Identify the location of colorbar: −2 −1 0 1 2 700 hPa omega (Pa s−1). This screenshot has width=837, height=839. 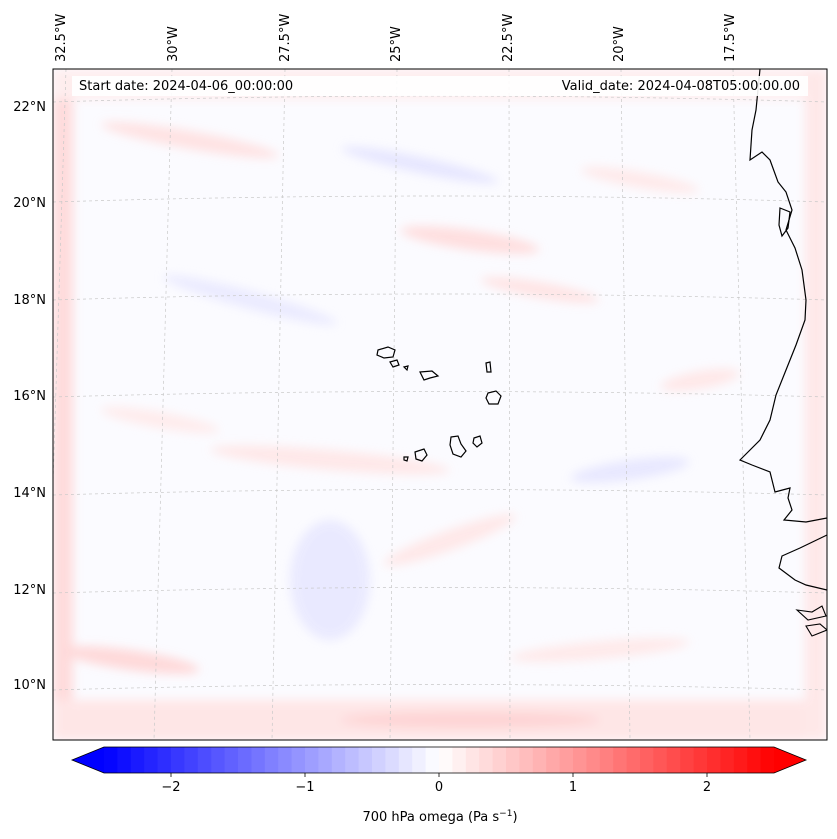
(439, 785).